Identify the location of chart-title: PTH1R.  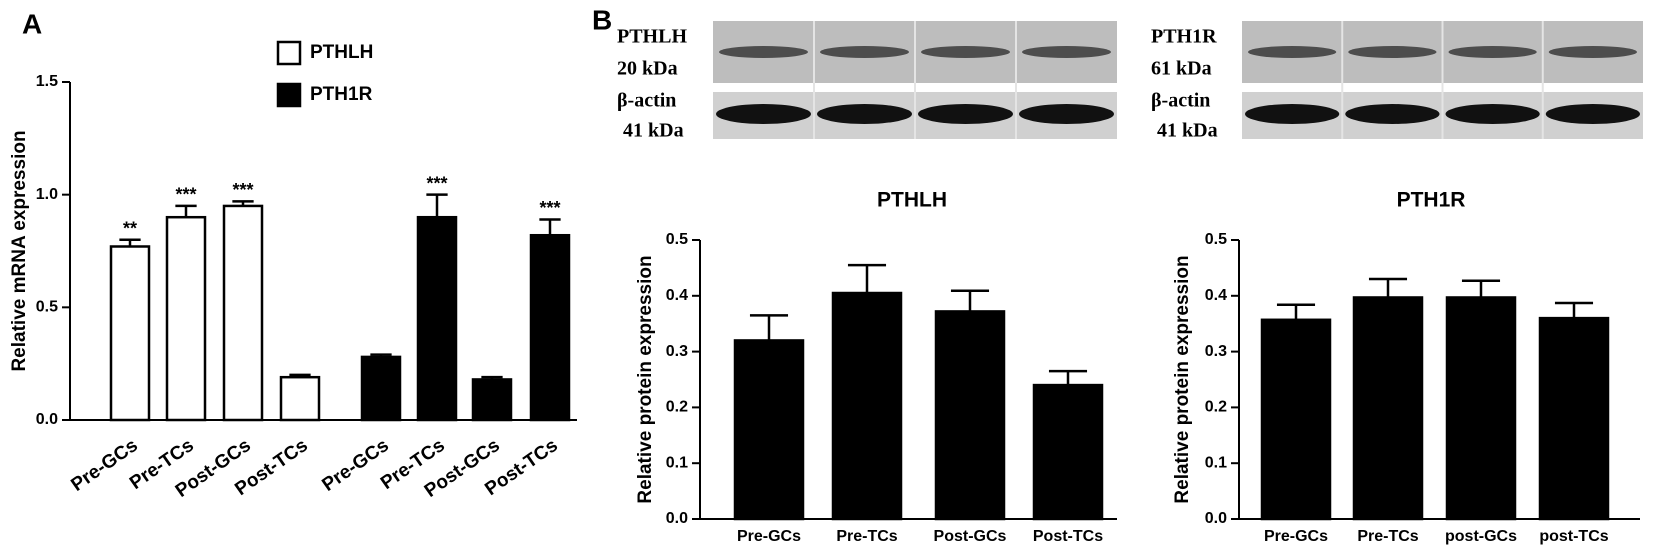
(1431, 200).